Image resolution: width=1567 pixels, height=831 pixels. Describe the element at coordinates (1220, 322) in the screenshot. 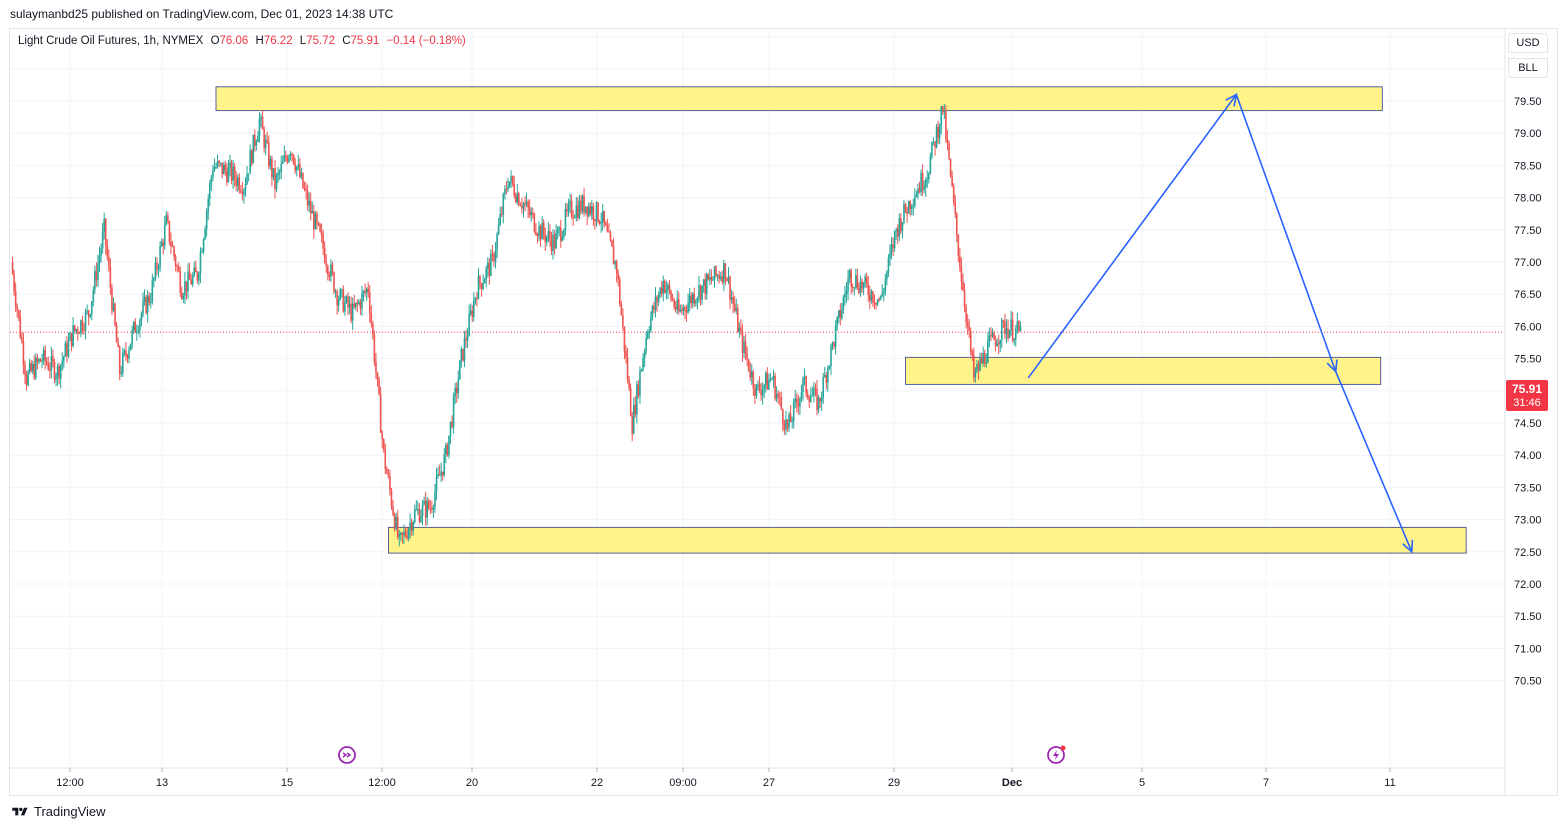

I see `projection-path` at that location.